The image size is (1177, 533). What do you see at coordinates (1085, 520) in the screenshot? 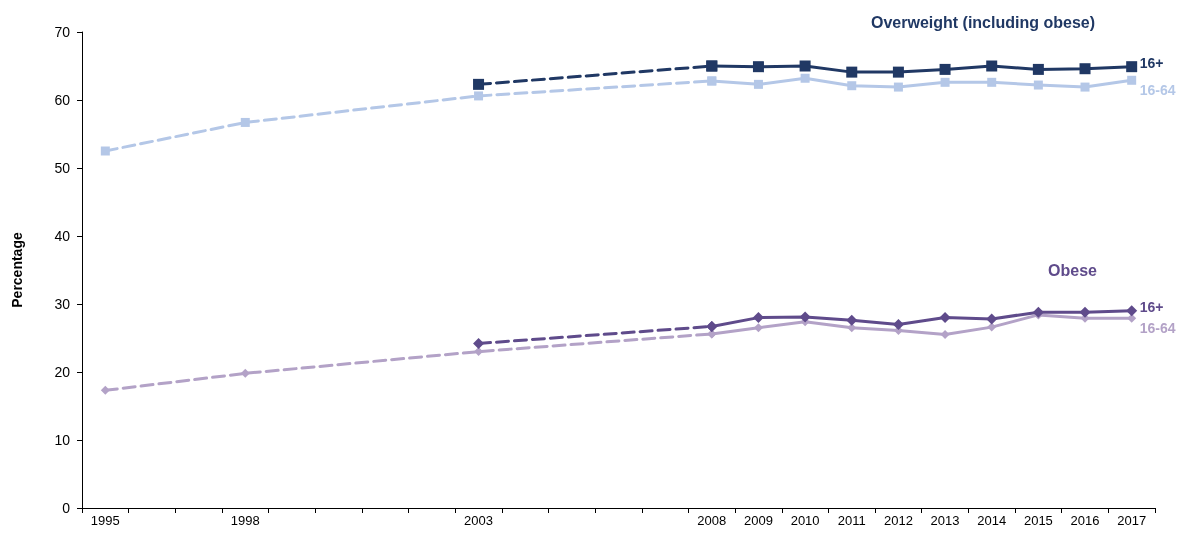
I see `x-tick-label: 2016` at bounding box center [1085, 520].